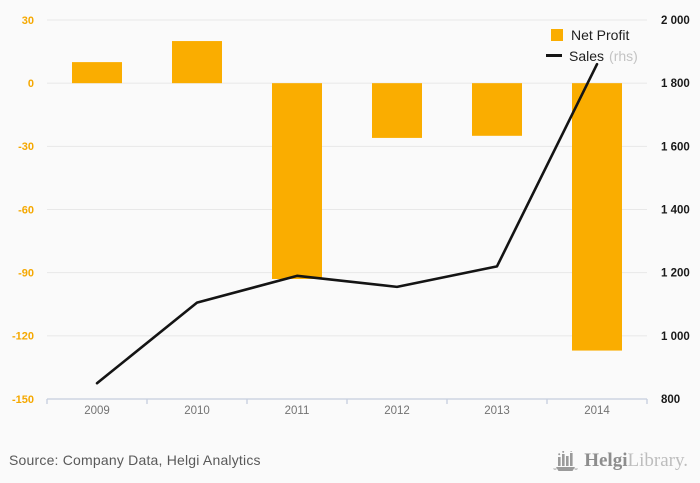 The image size is (700, 483). I want to click on net-profit-bar-2012, so click(397, 110).